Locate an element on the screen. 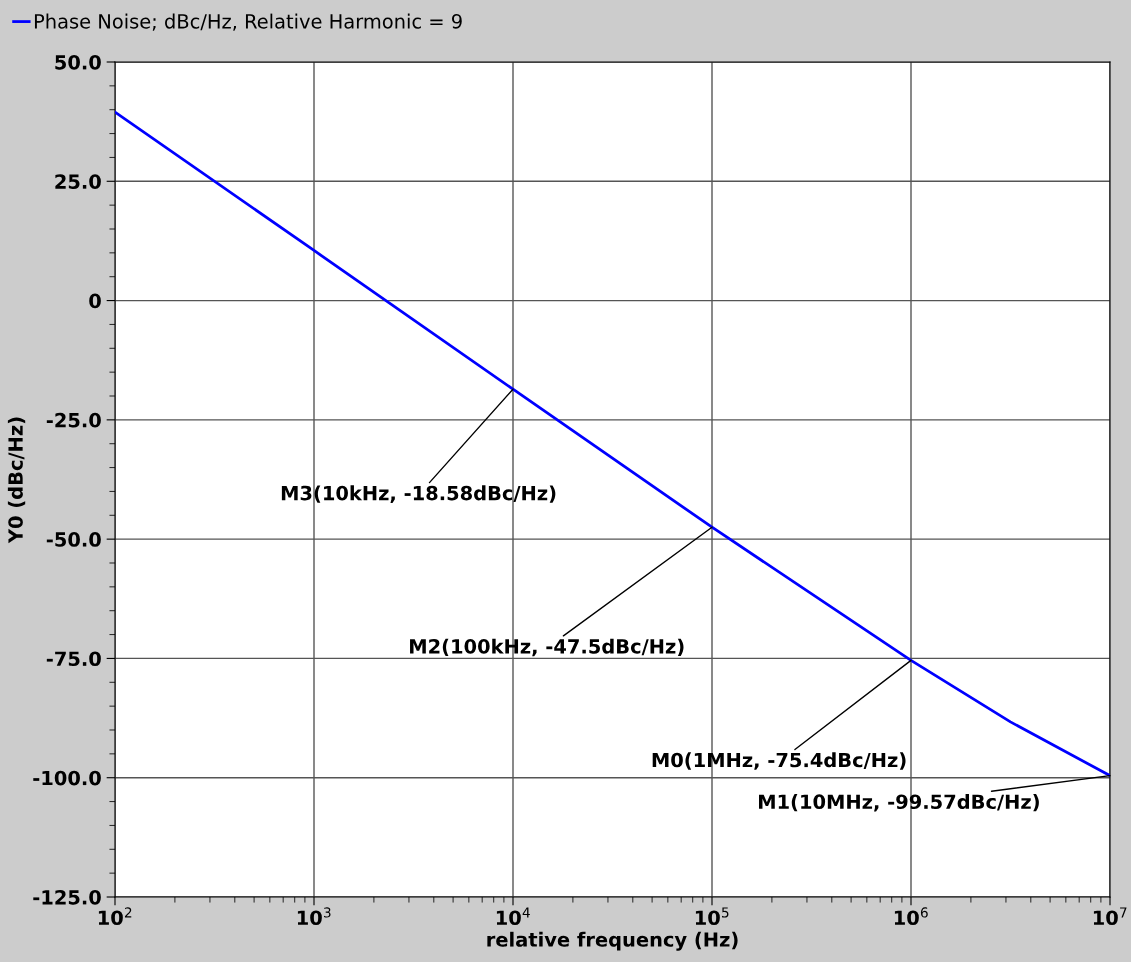 The image size is (1131, 962). legend-label: Phase Noise; dBc/Hz, Relative Harmonic = 9 is located at coordinates (248, 22).